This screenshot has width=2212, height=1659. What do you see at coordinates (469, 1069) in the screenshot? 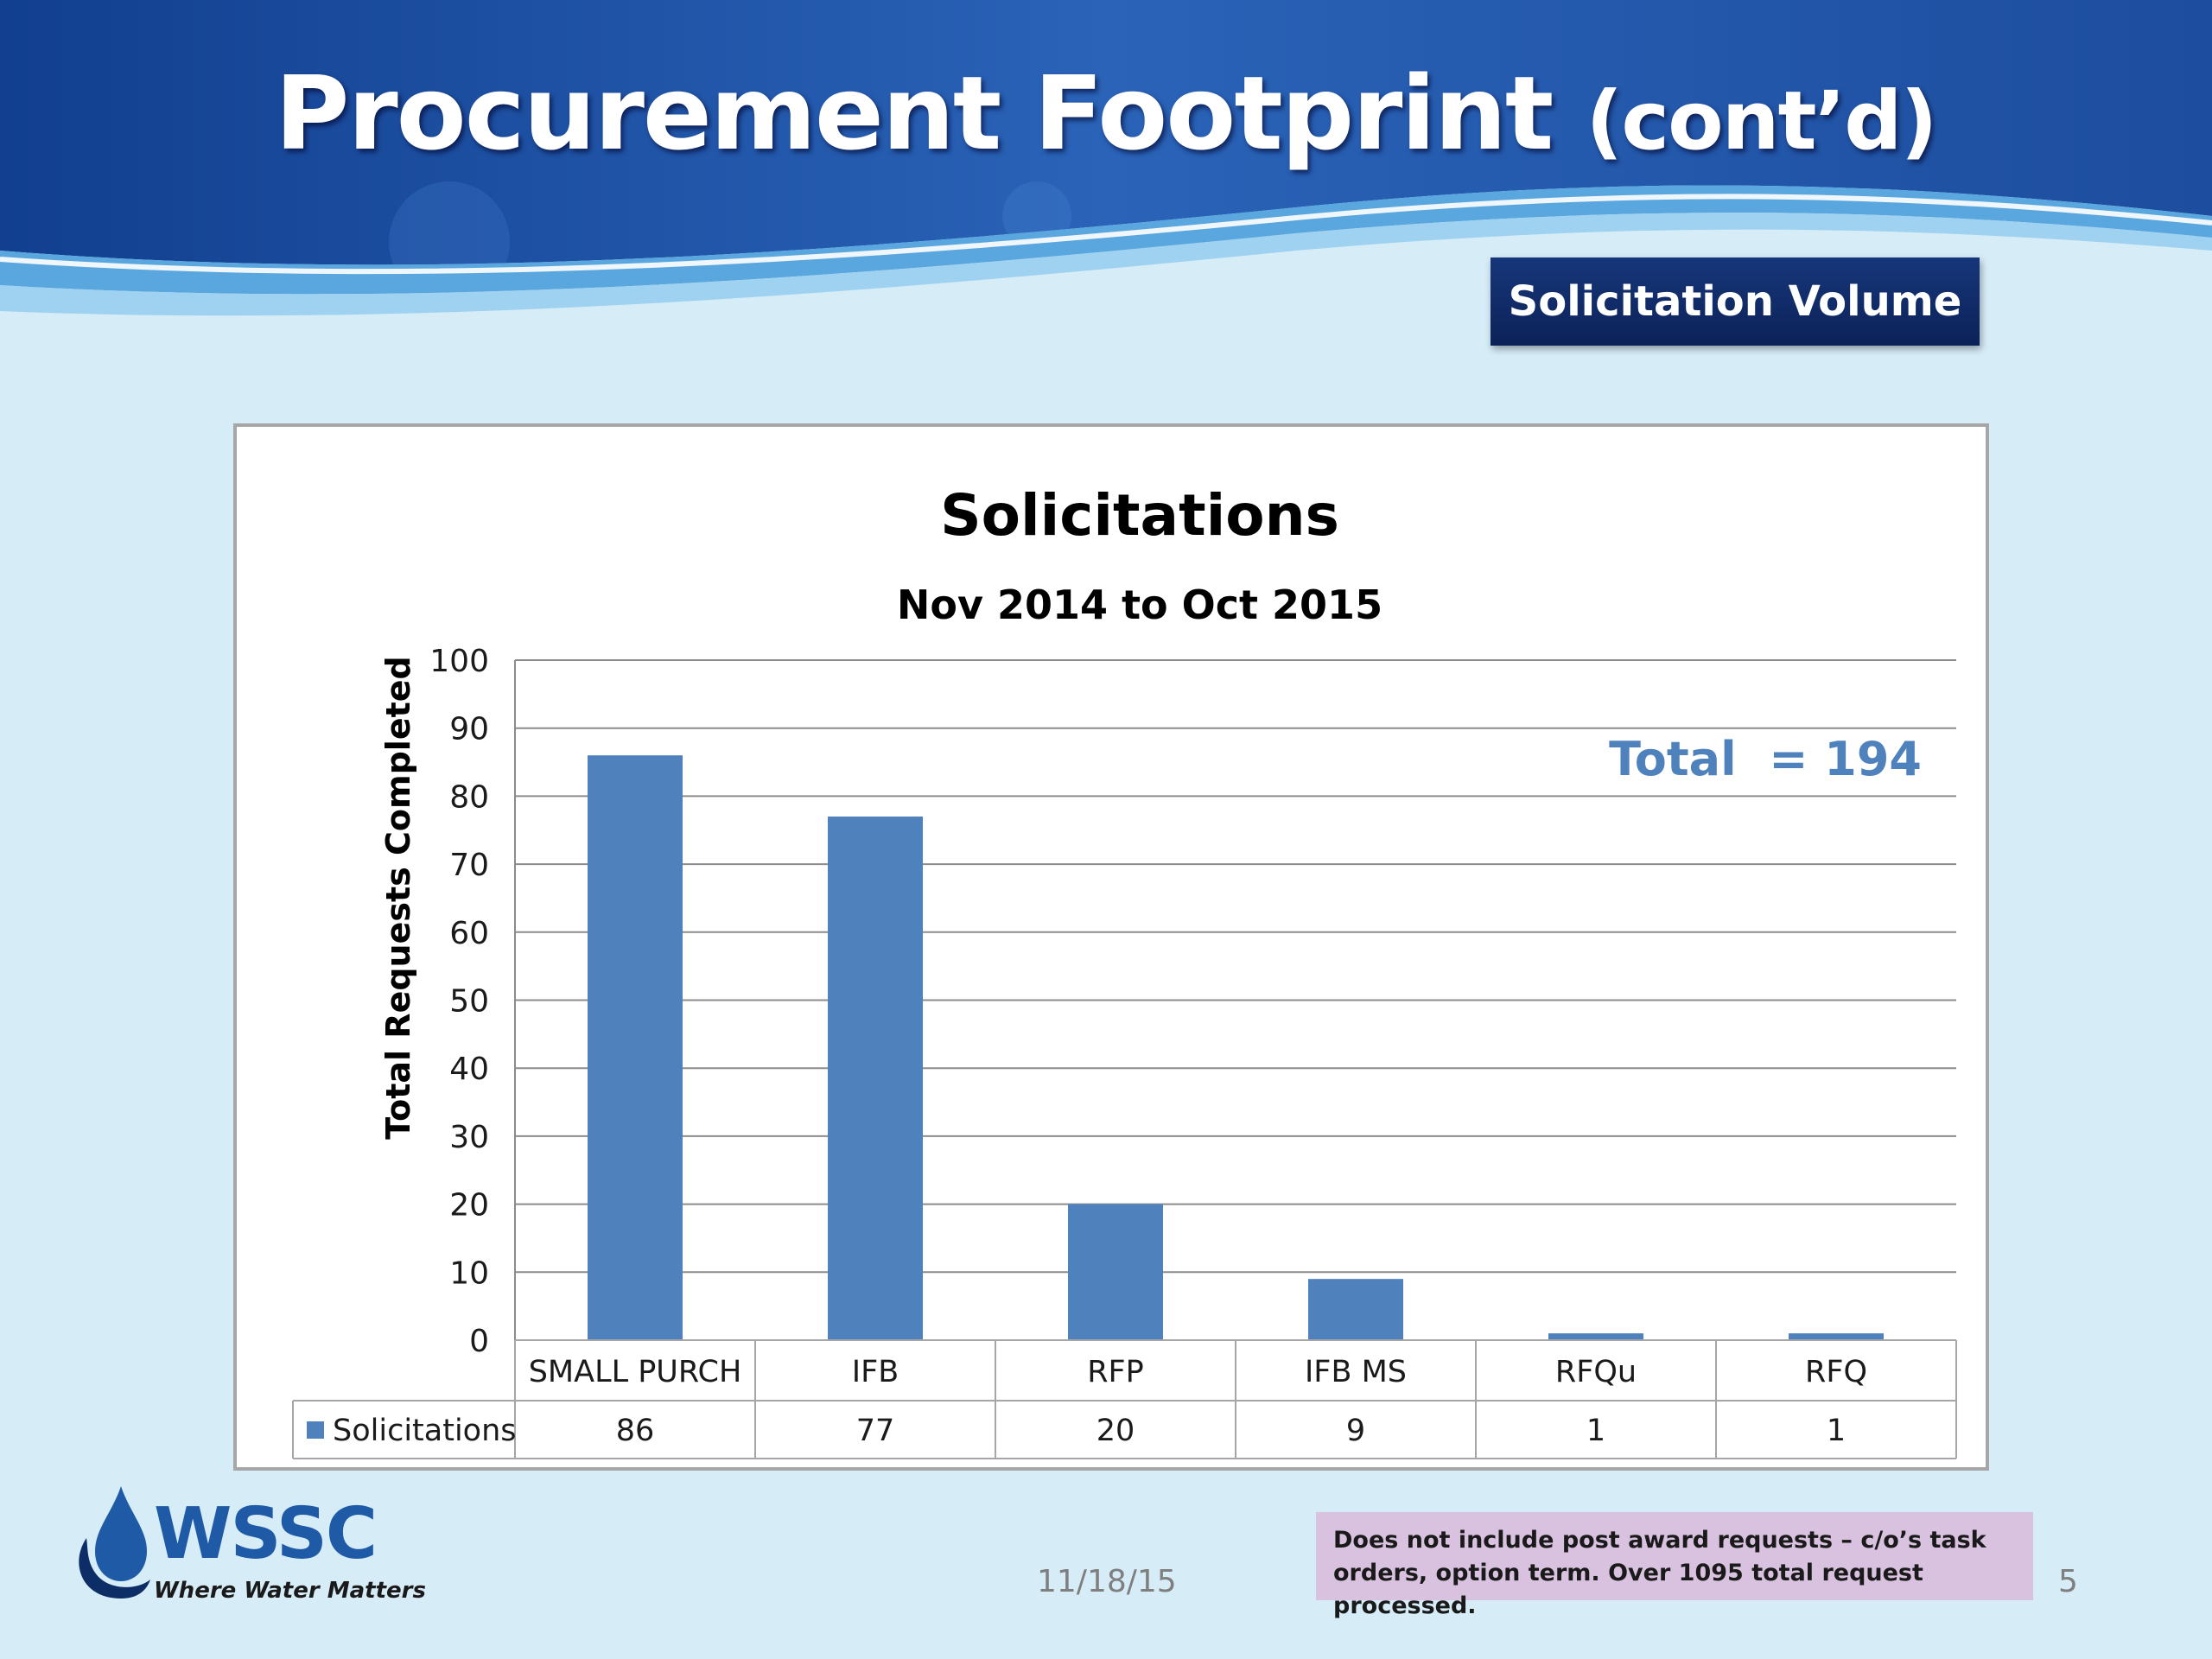
I see `y-tick-label: 40` at bounding box center [469, 1069].